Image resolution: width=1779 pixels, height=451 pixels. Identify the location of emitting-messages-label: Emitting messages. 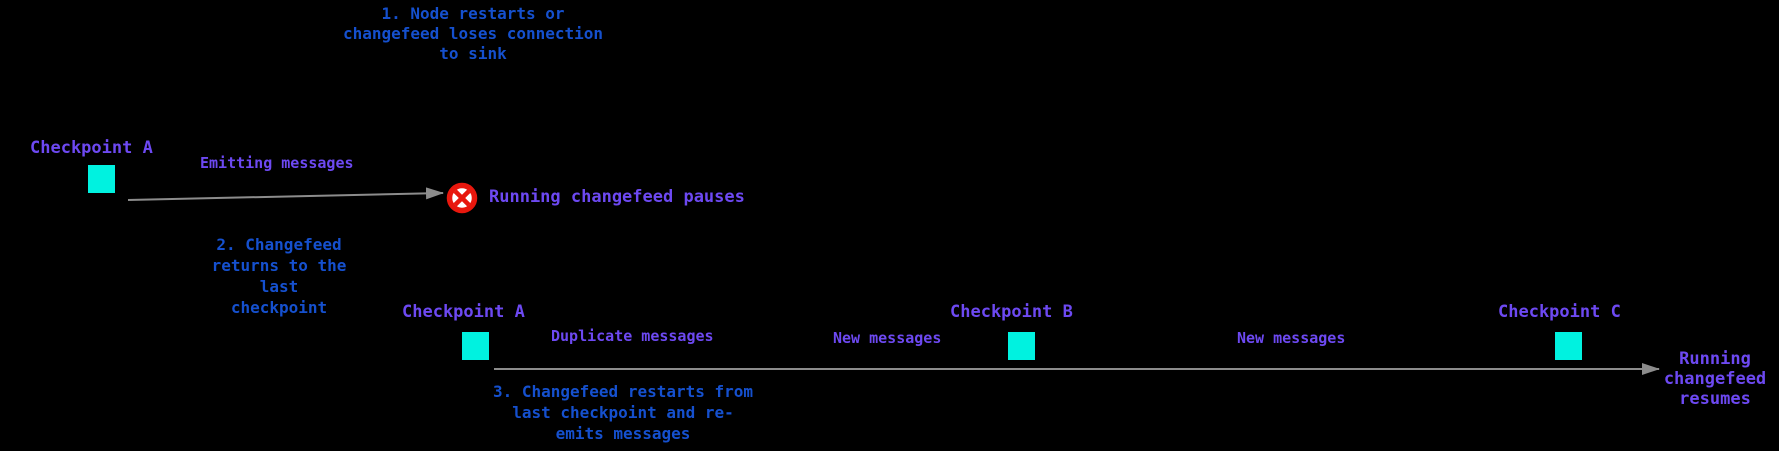
(277, 163).